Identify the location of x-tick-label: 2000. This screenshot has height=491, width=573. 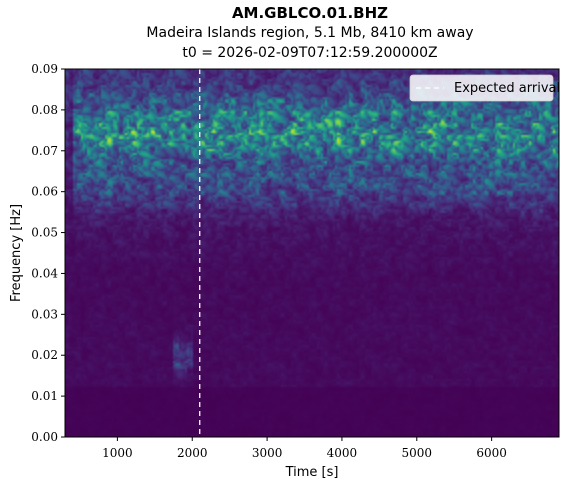
(192, 453).